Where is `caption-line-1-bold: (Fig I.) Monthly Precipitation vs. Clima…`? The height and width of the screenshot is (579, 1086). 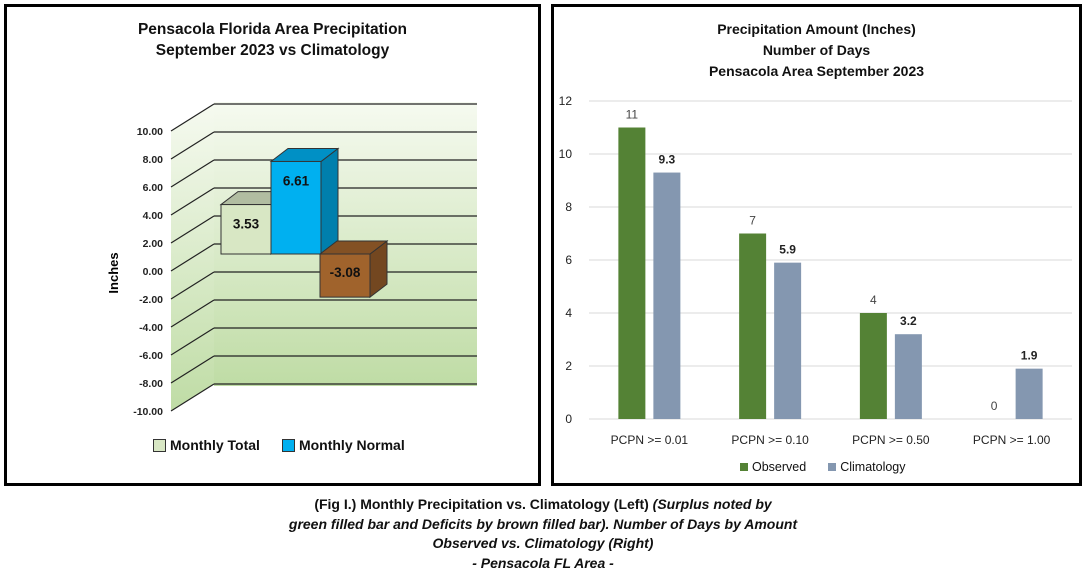 caption-line-1-bold: (Fig I.) Monthly Precipitation vs. Clima… is located at coordinates (481, 504).